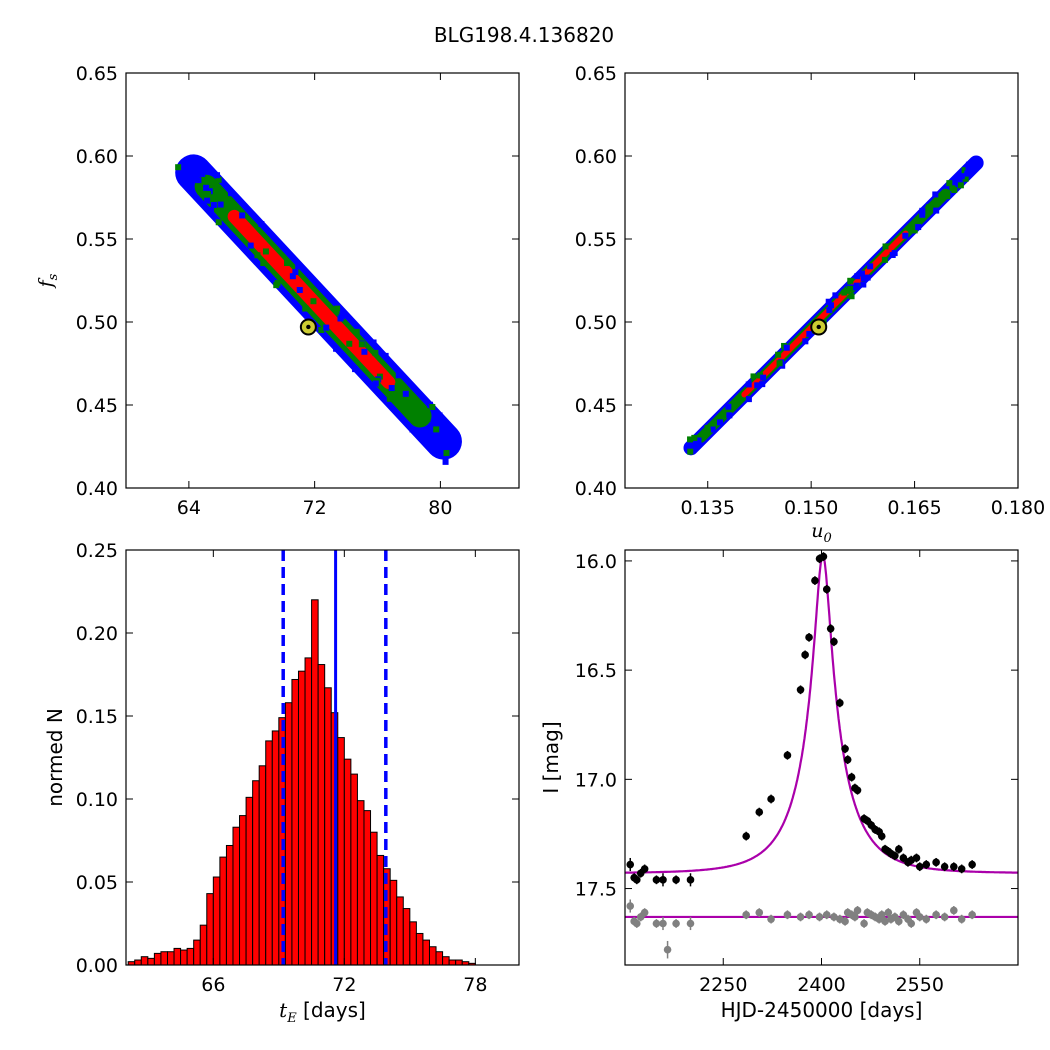 The height and width of the screenshot is (1050, 1050). Describe the element at coordinates (914, 508) in the screenshot. I see `x-tick-label: 0.165` at that location.